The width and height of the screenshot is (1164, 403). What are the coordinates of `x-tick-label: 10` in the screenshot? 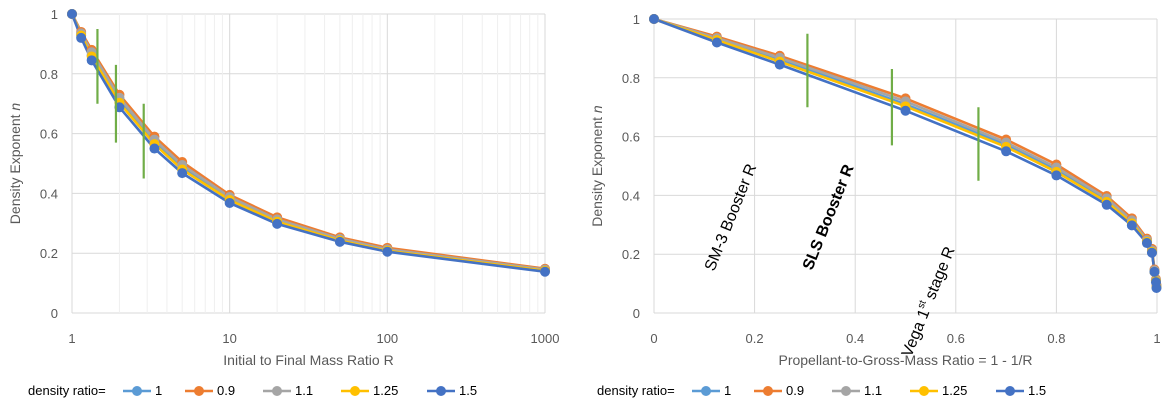 It's located at (229, 338).